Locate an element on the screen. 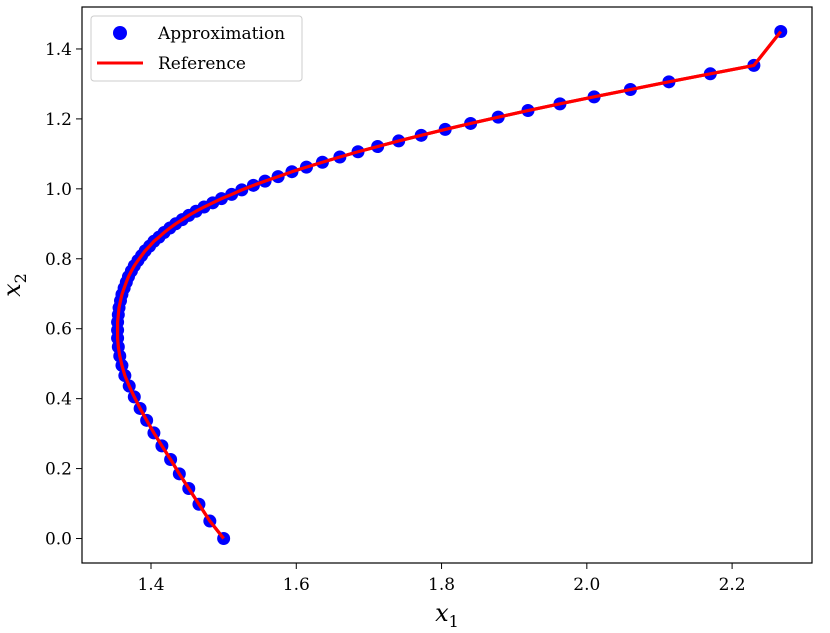 Image resolution: width=830 pixels, height=633 pixels. y-tick-label: 1.2 is located at coordinates (58, 120).